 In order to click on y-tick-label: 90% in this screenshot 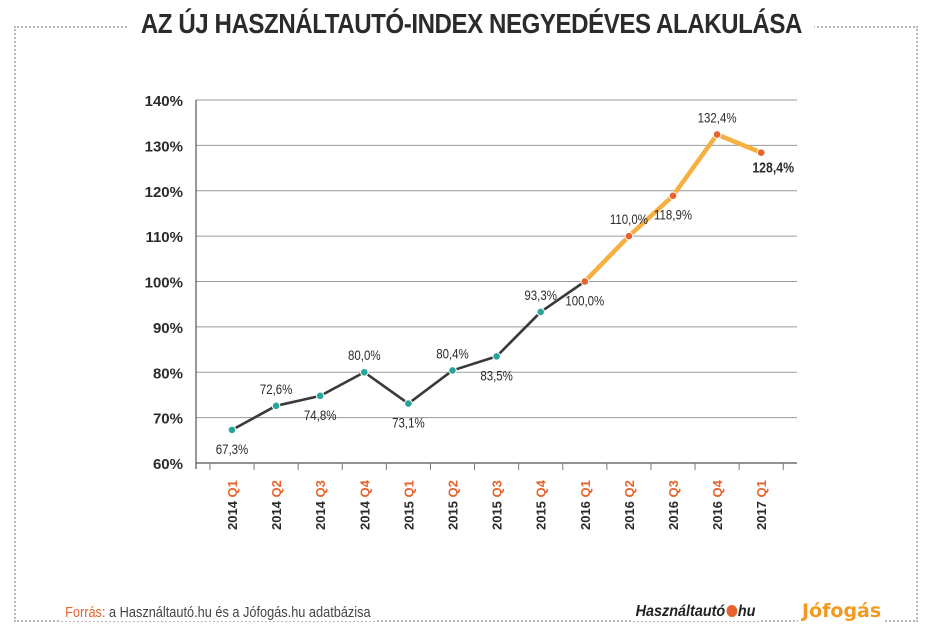, I will do `click(168, 328)`.